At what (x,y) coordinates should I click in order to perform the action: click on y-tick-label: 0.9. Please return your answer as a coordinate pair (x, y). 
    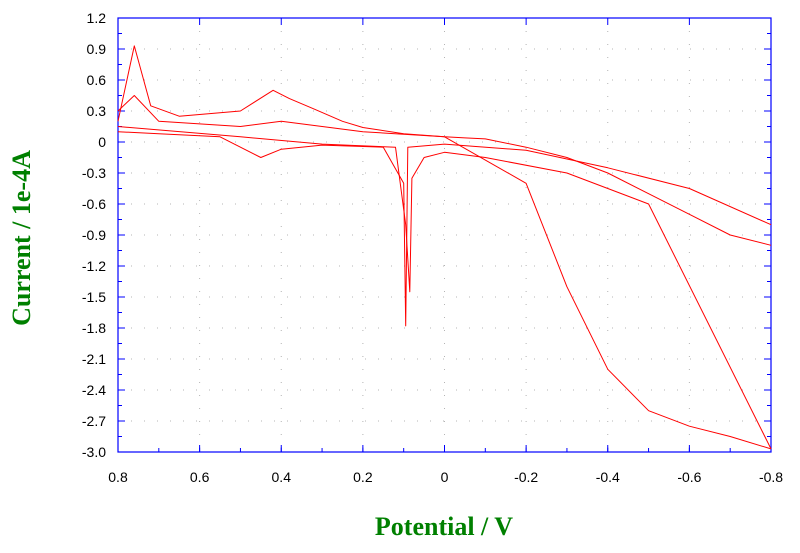
    Looking at the image, I should click on (97, 49).